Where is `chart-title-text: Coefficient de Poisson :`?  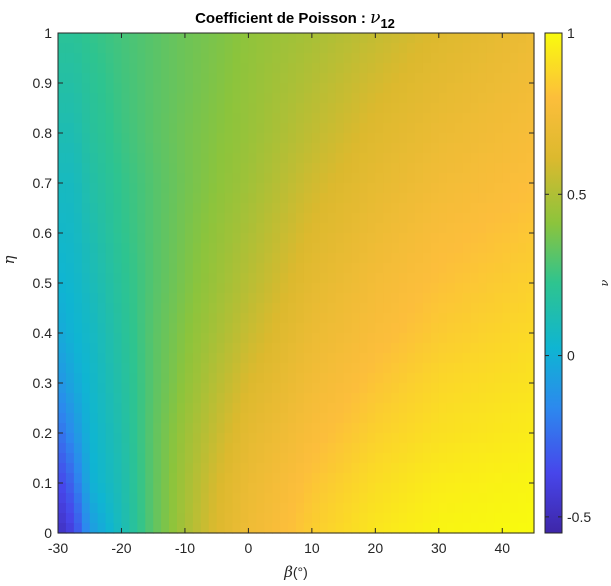
chart-title-text: Coefficient de Poisson : is located at coordinates (282, 18).